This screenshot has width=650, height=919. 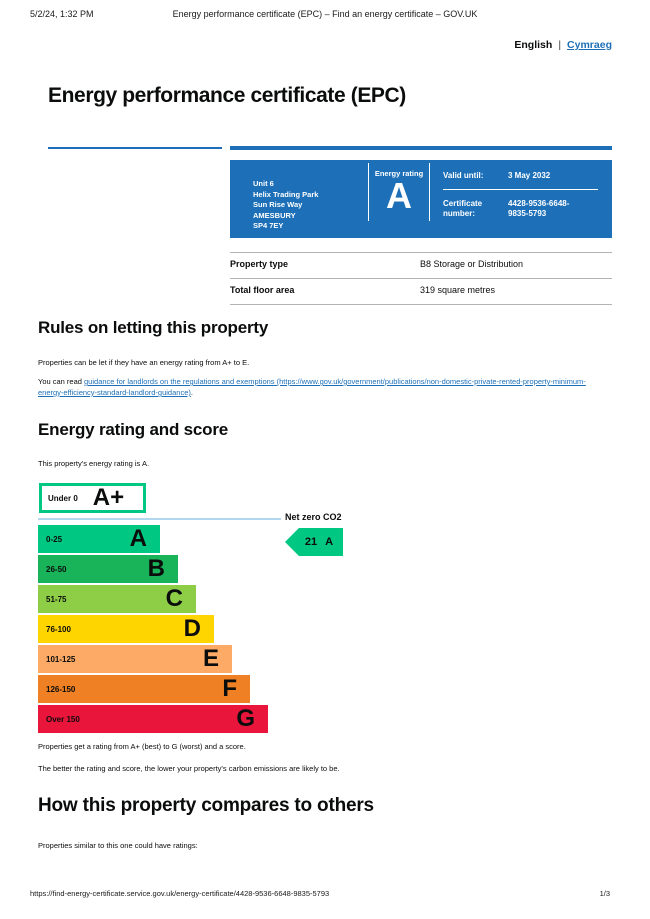 What do you see at coordinates (245, 718) in the screenshot?
I see `band-letter: G` at bounding box center [245, 718].